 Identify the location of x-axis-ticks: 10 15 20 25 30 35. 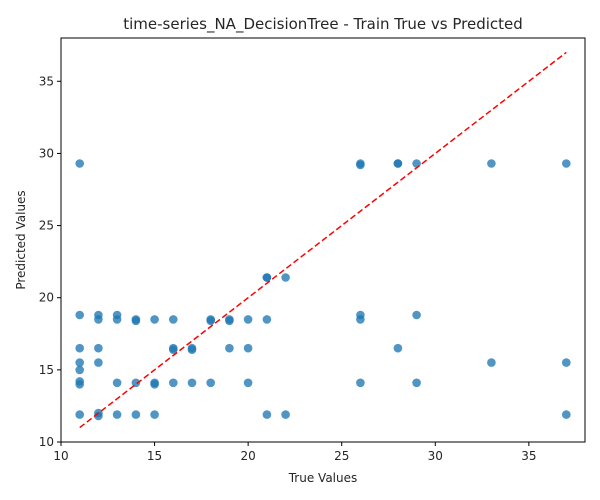
(294, 452).